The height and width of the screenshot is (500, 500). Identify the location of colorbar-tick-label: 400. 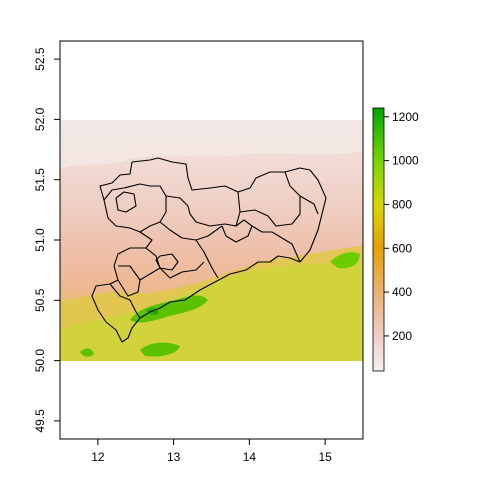
(402, 292).